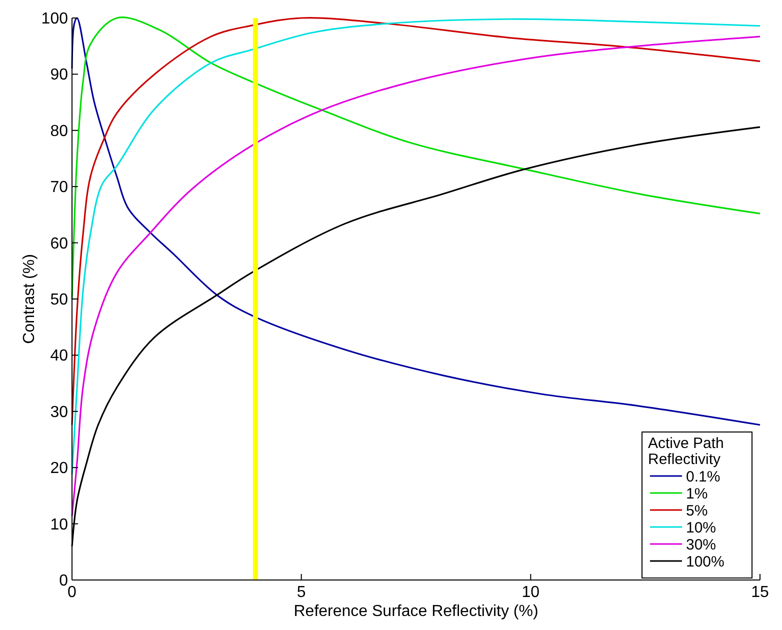 Image resolution: width=782 pixels, height=630 pixels. Describe the element at coordinates (59, 356) in the screenshot. I see `y-tick-label: 40` at that location.